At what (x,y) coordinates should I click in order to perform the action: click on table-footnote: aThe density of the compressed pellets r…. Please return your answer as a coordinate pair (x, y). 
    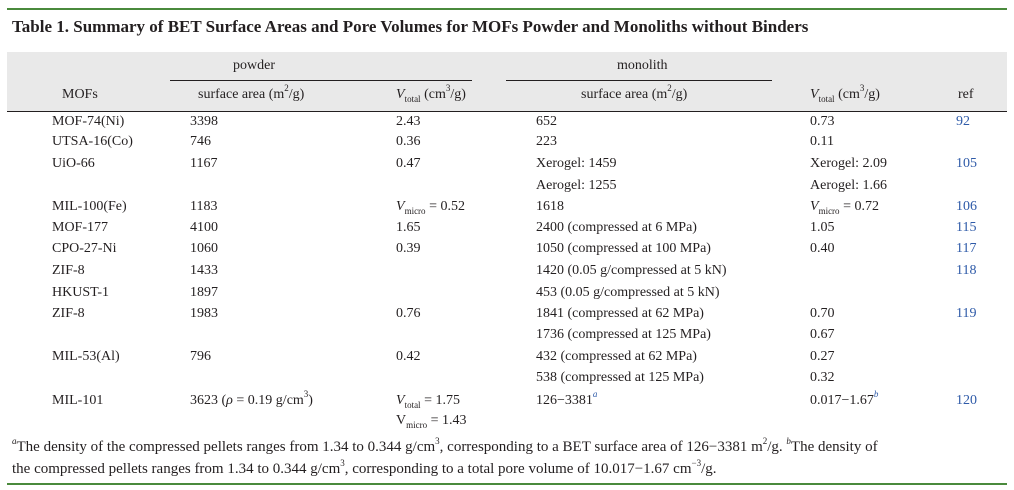
    Looking at the image, I should click on (507, 458).